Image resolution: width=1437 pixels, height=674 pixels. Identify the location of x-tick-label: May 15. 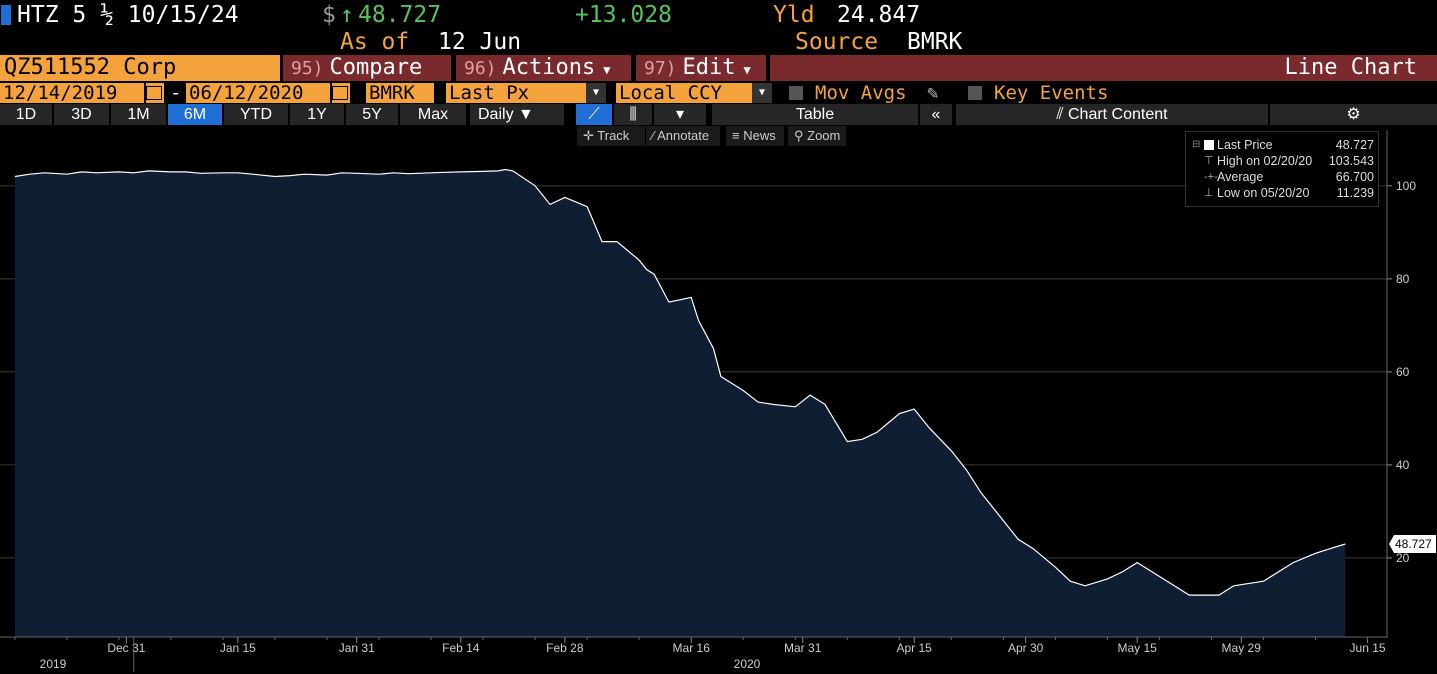
(1137, 648).